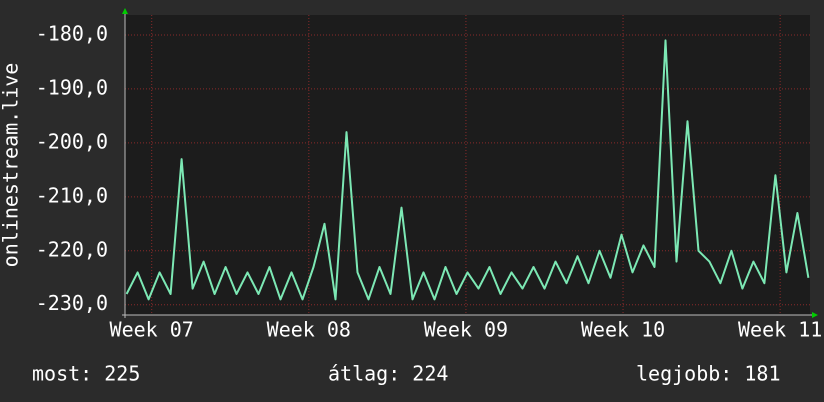 Image resolution: width=824 pixels, height=402 pixels. Describe the element at coordinates (86, 374) in the screenshot. I see `footer-current: most: 225` at that location.